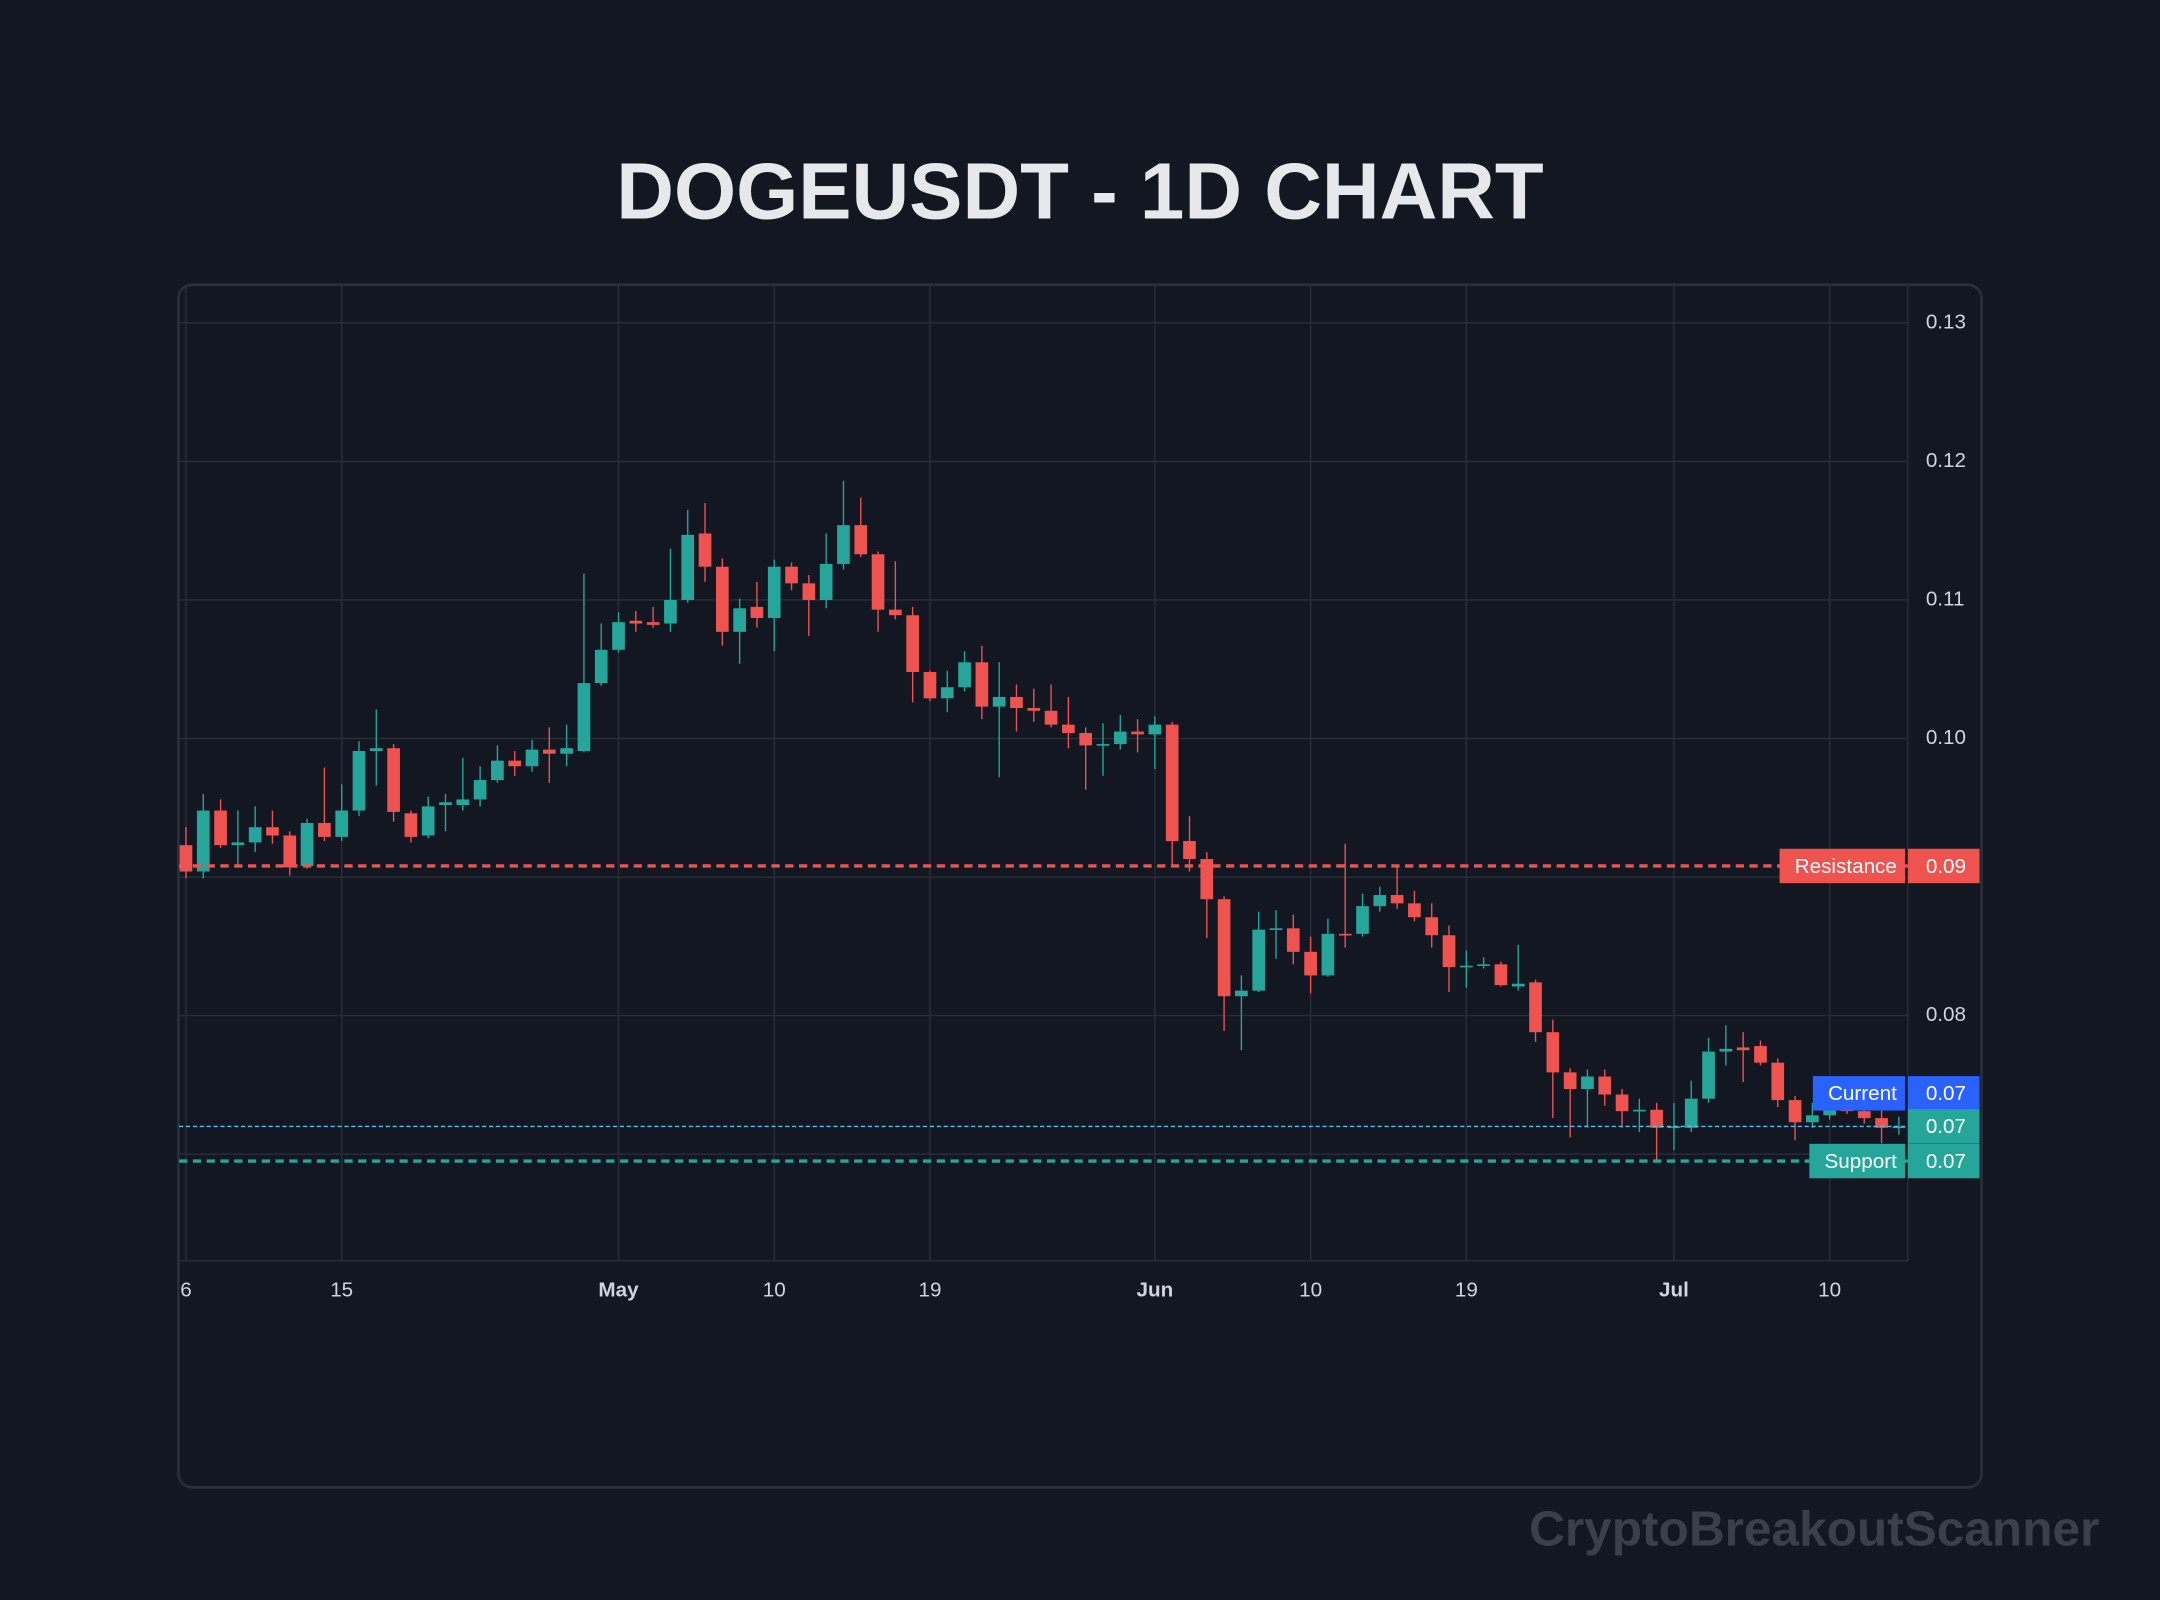 The width and height of the screenshot is (2160, 1600). I want to click on level-name-box, so click(1857, 1161).